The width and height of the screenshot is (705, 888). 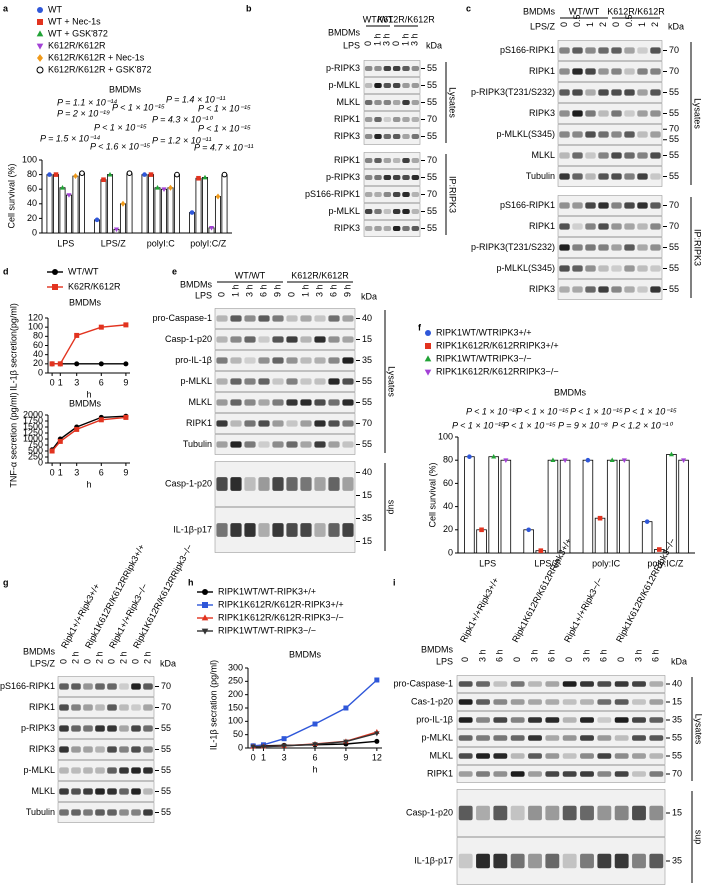 I want to click on annotation: P < 1 × 10⁻¹⁵, so click(x=542, y=411).